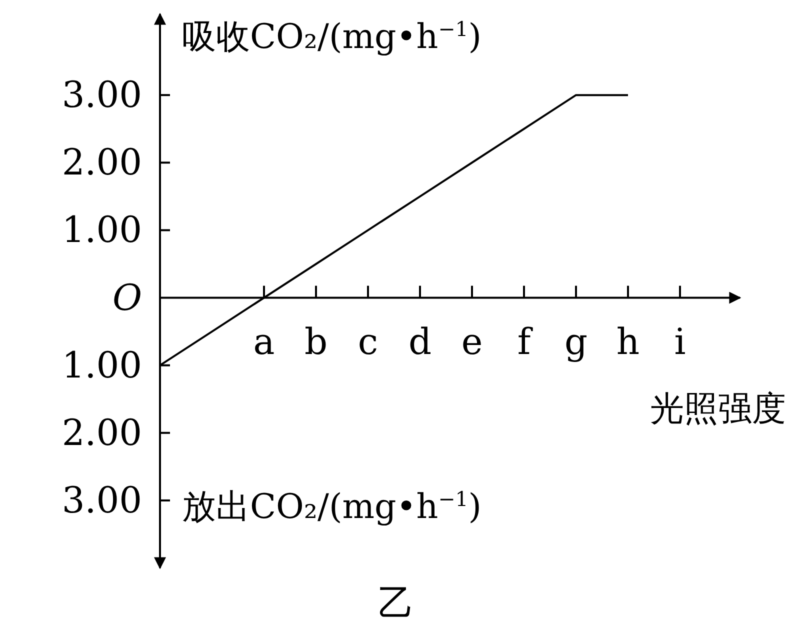 The height and width of the screenshot is (629, 792). Describe the element at coordinates (680, 342) in the screenshot. I see `x-tick: i` at that location.